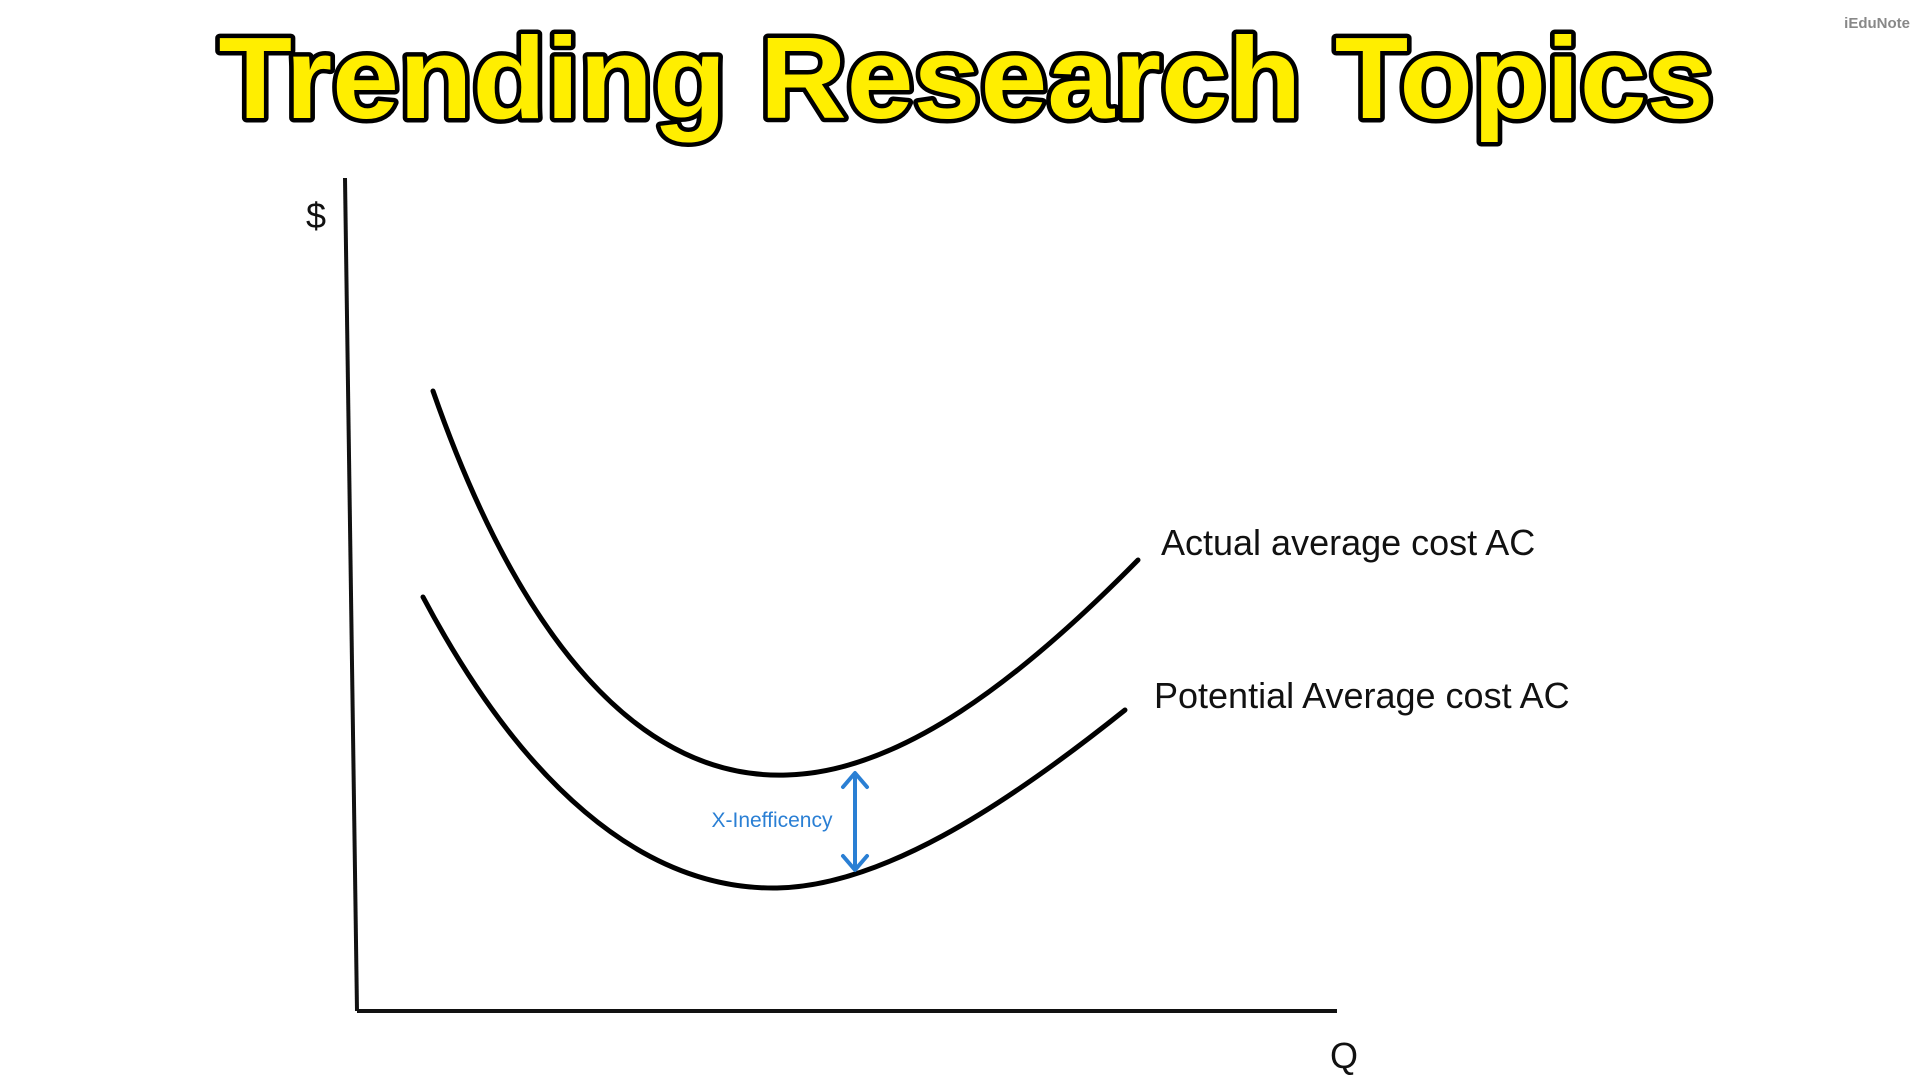 Image resolution: width=1920 pixels, height=1080 pixels. Describe the element at coordinates (855, 821) in the screenshot. I see `gap-arrow` at that location.